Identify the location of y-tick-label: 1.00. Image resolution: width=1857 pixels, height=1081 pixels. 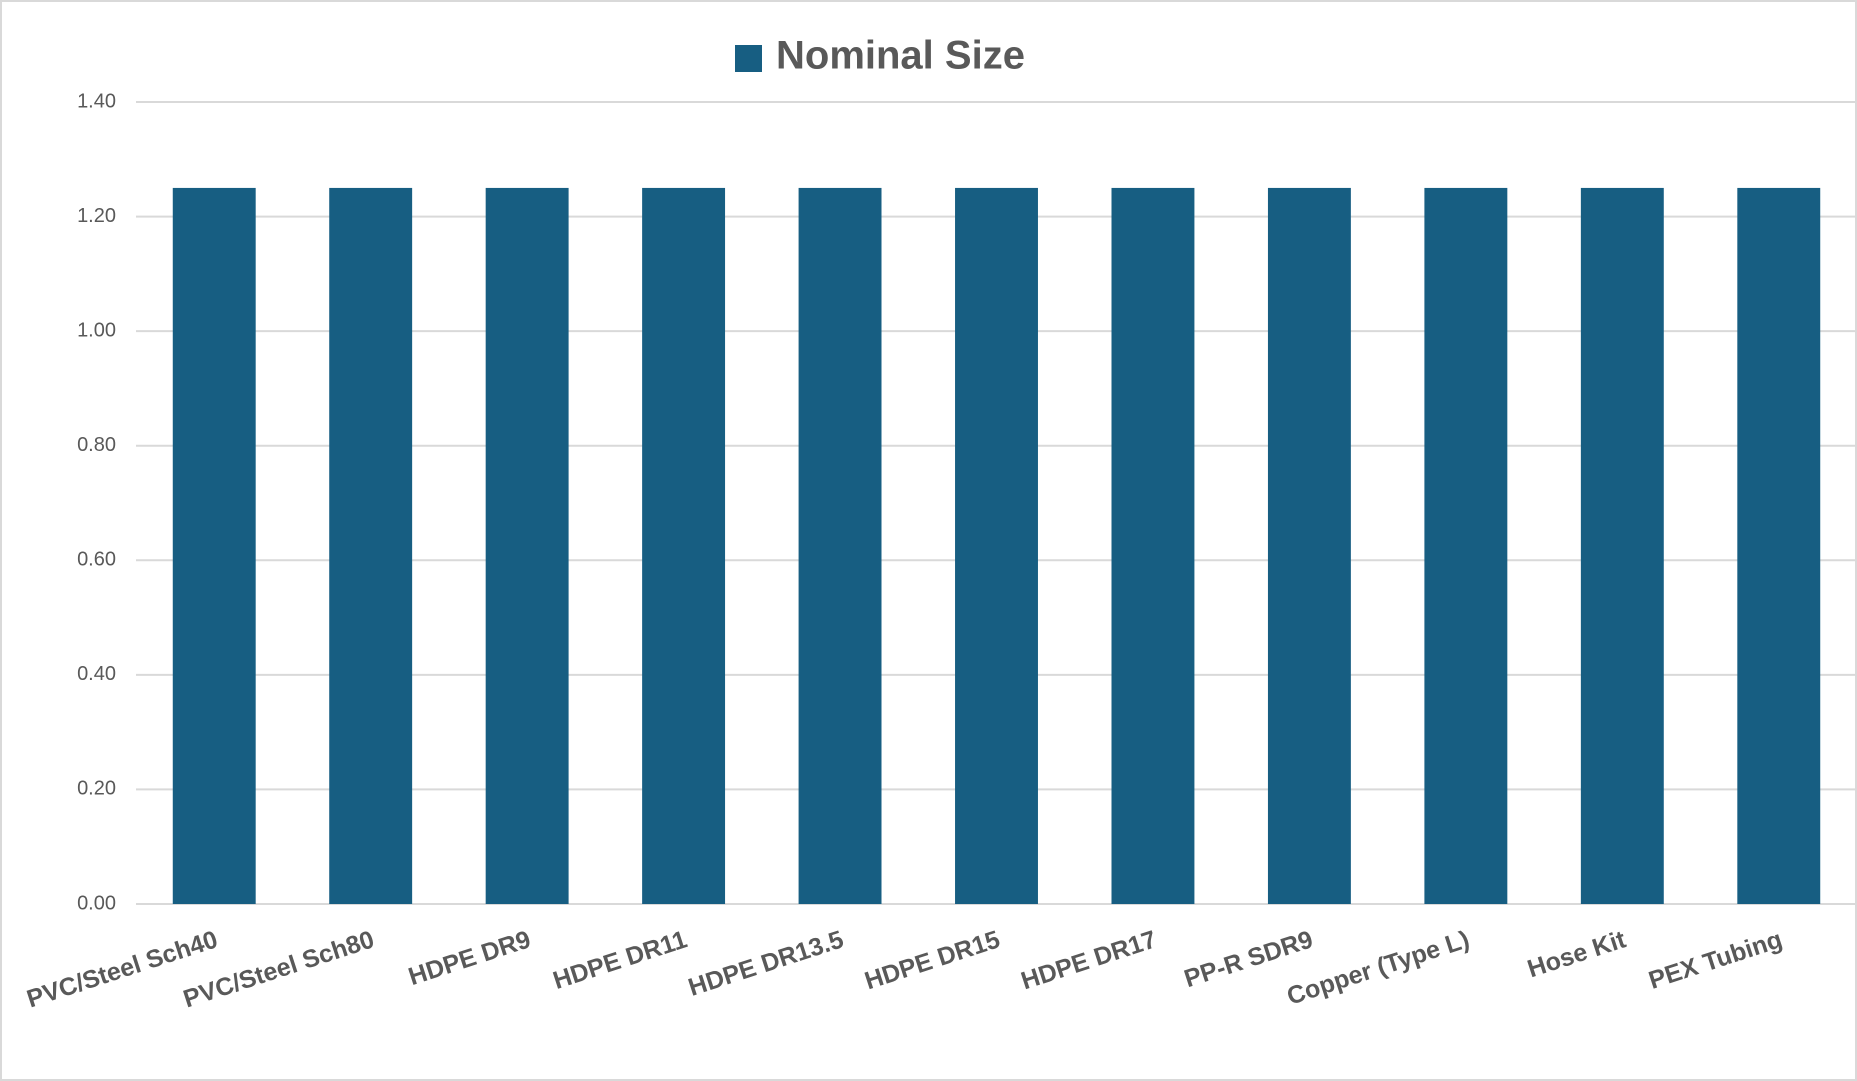
(96, 330).